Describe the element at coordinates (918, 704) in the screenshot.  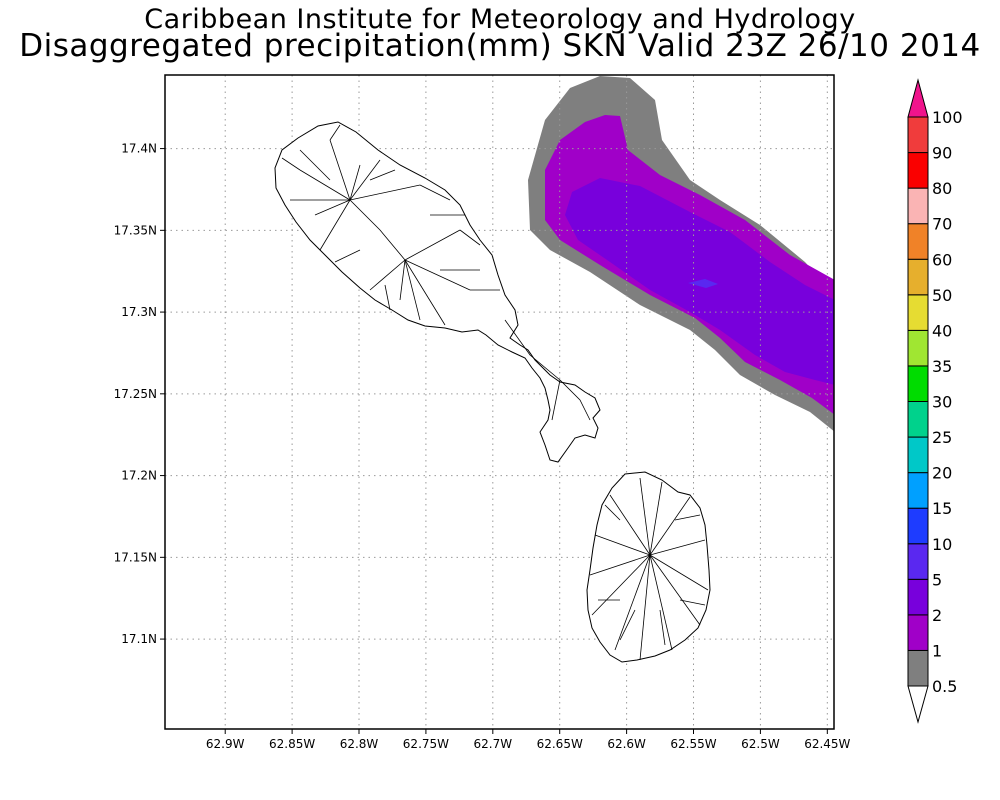
I see `colorbar-bottom-arrow` at that location.